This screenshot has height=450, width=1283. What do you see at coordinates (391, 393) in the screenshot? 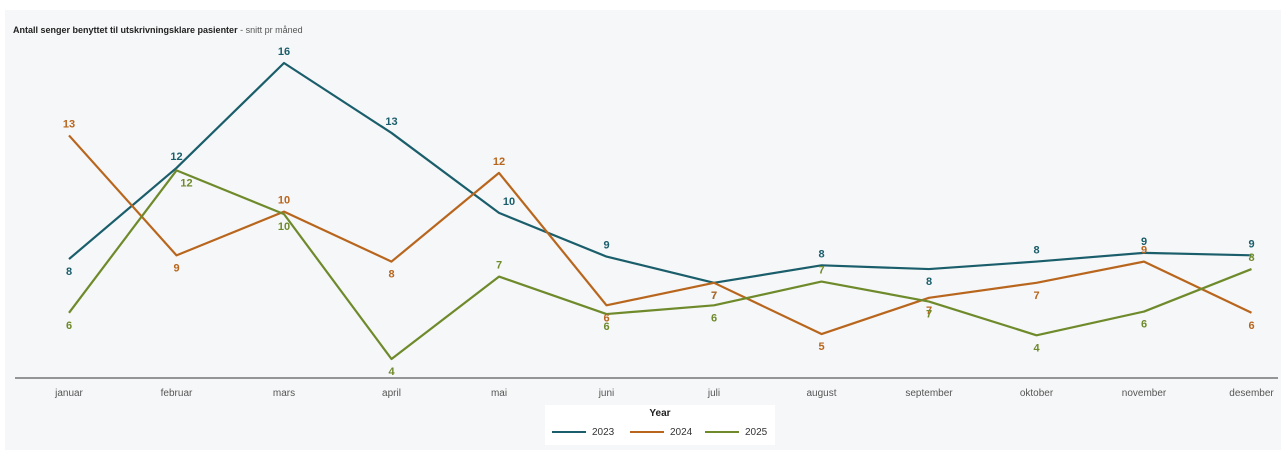
I see `x-tick-label: april` at bounding box center [391, 393].